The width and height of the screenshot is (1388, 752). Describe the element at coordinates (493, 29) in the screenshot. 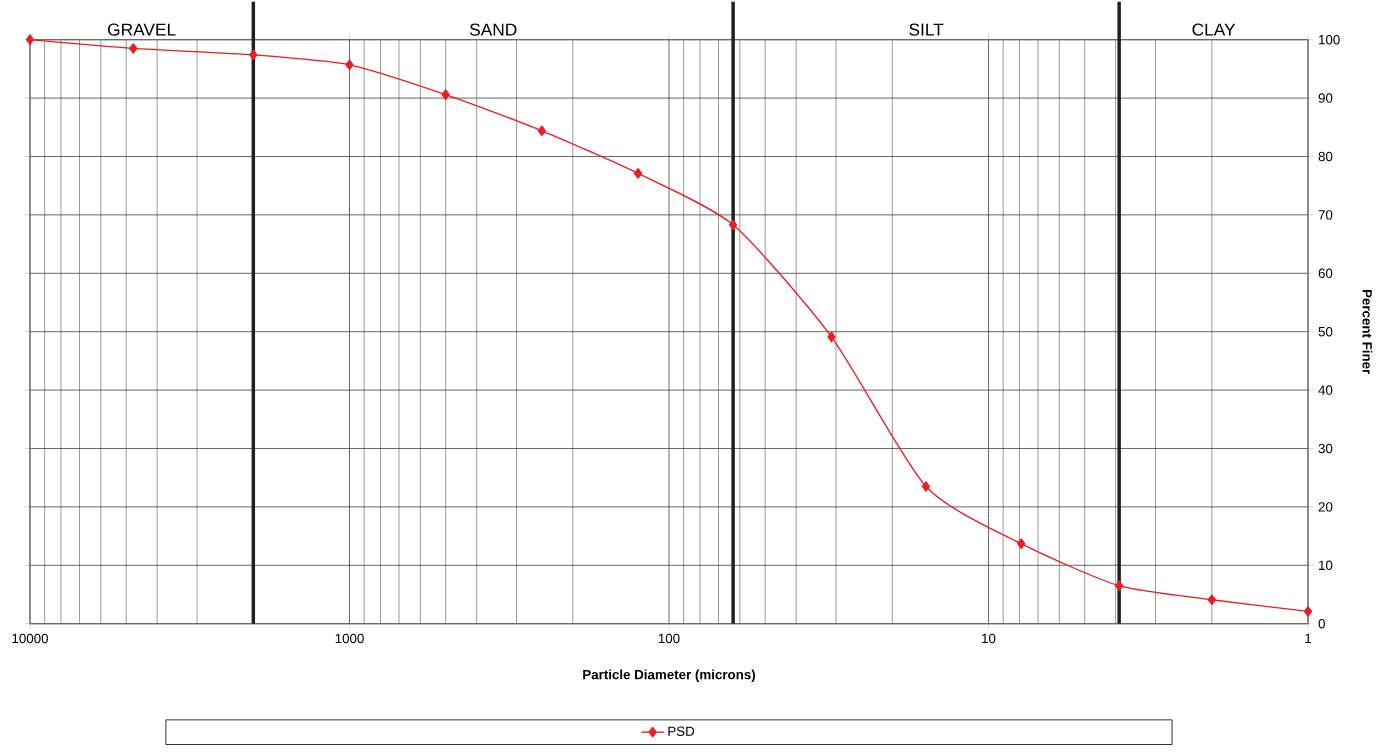

I see `text: SAND` at that location.